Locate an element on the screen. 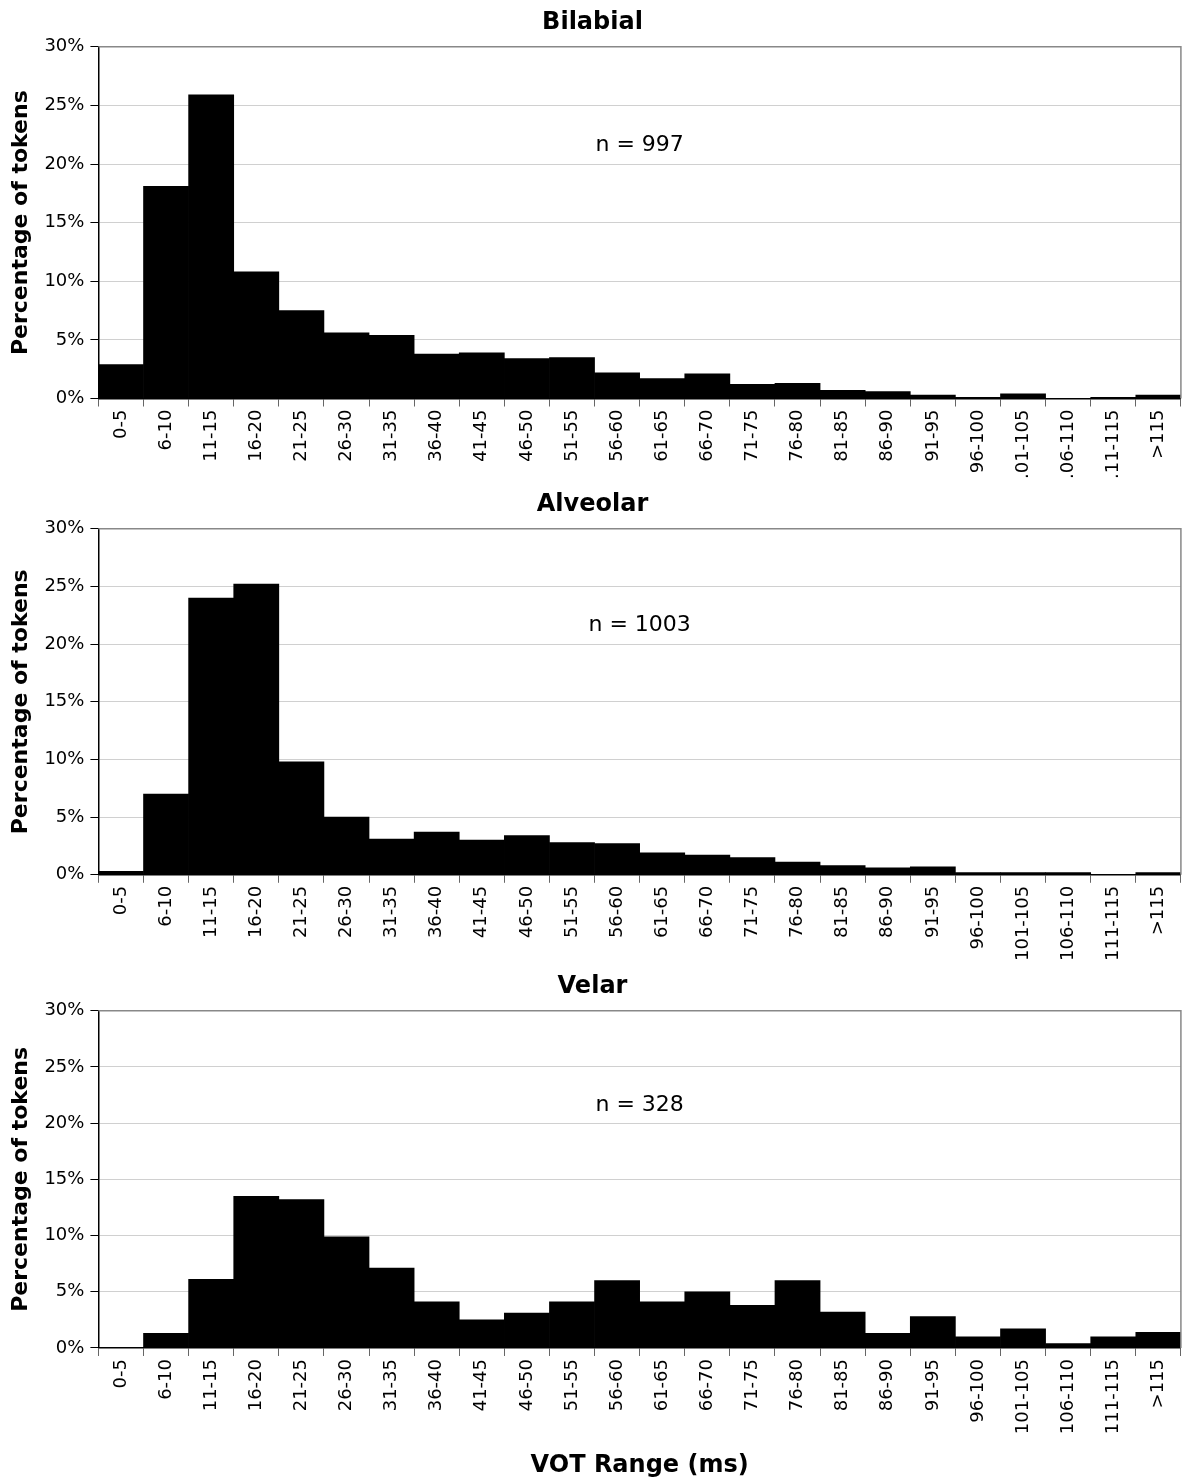 This screenshot has width=1183, height=1484. x-tick-label: 101-105 is located at coordinates (1021, 1396).